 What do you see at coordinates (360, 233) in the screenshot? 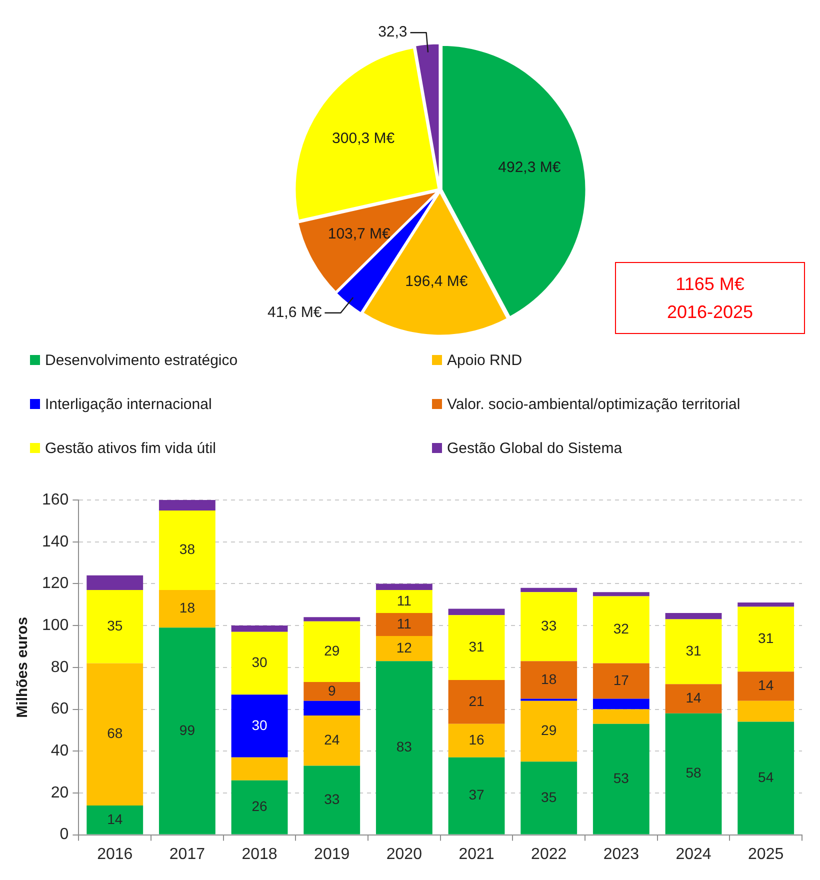
I see `data-label: 103,7 M€` at bounding box center [360, 233].